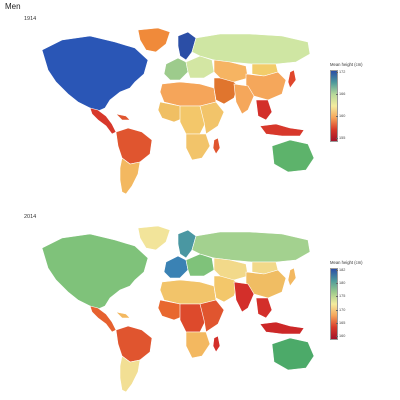 This screenshot has height=400, width=400. Describe the element at coordinates (360, 305) in the screenshot. I see `legend: Mean height (cm) 182 180 175 170 165 160` at that location.